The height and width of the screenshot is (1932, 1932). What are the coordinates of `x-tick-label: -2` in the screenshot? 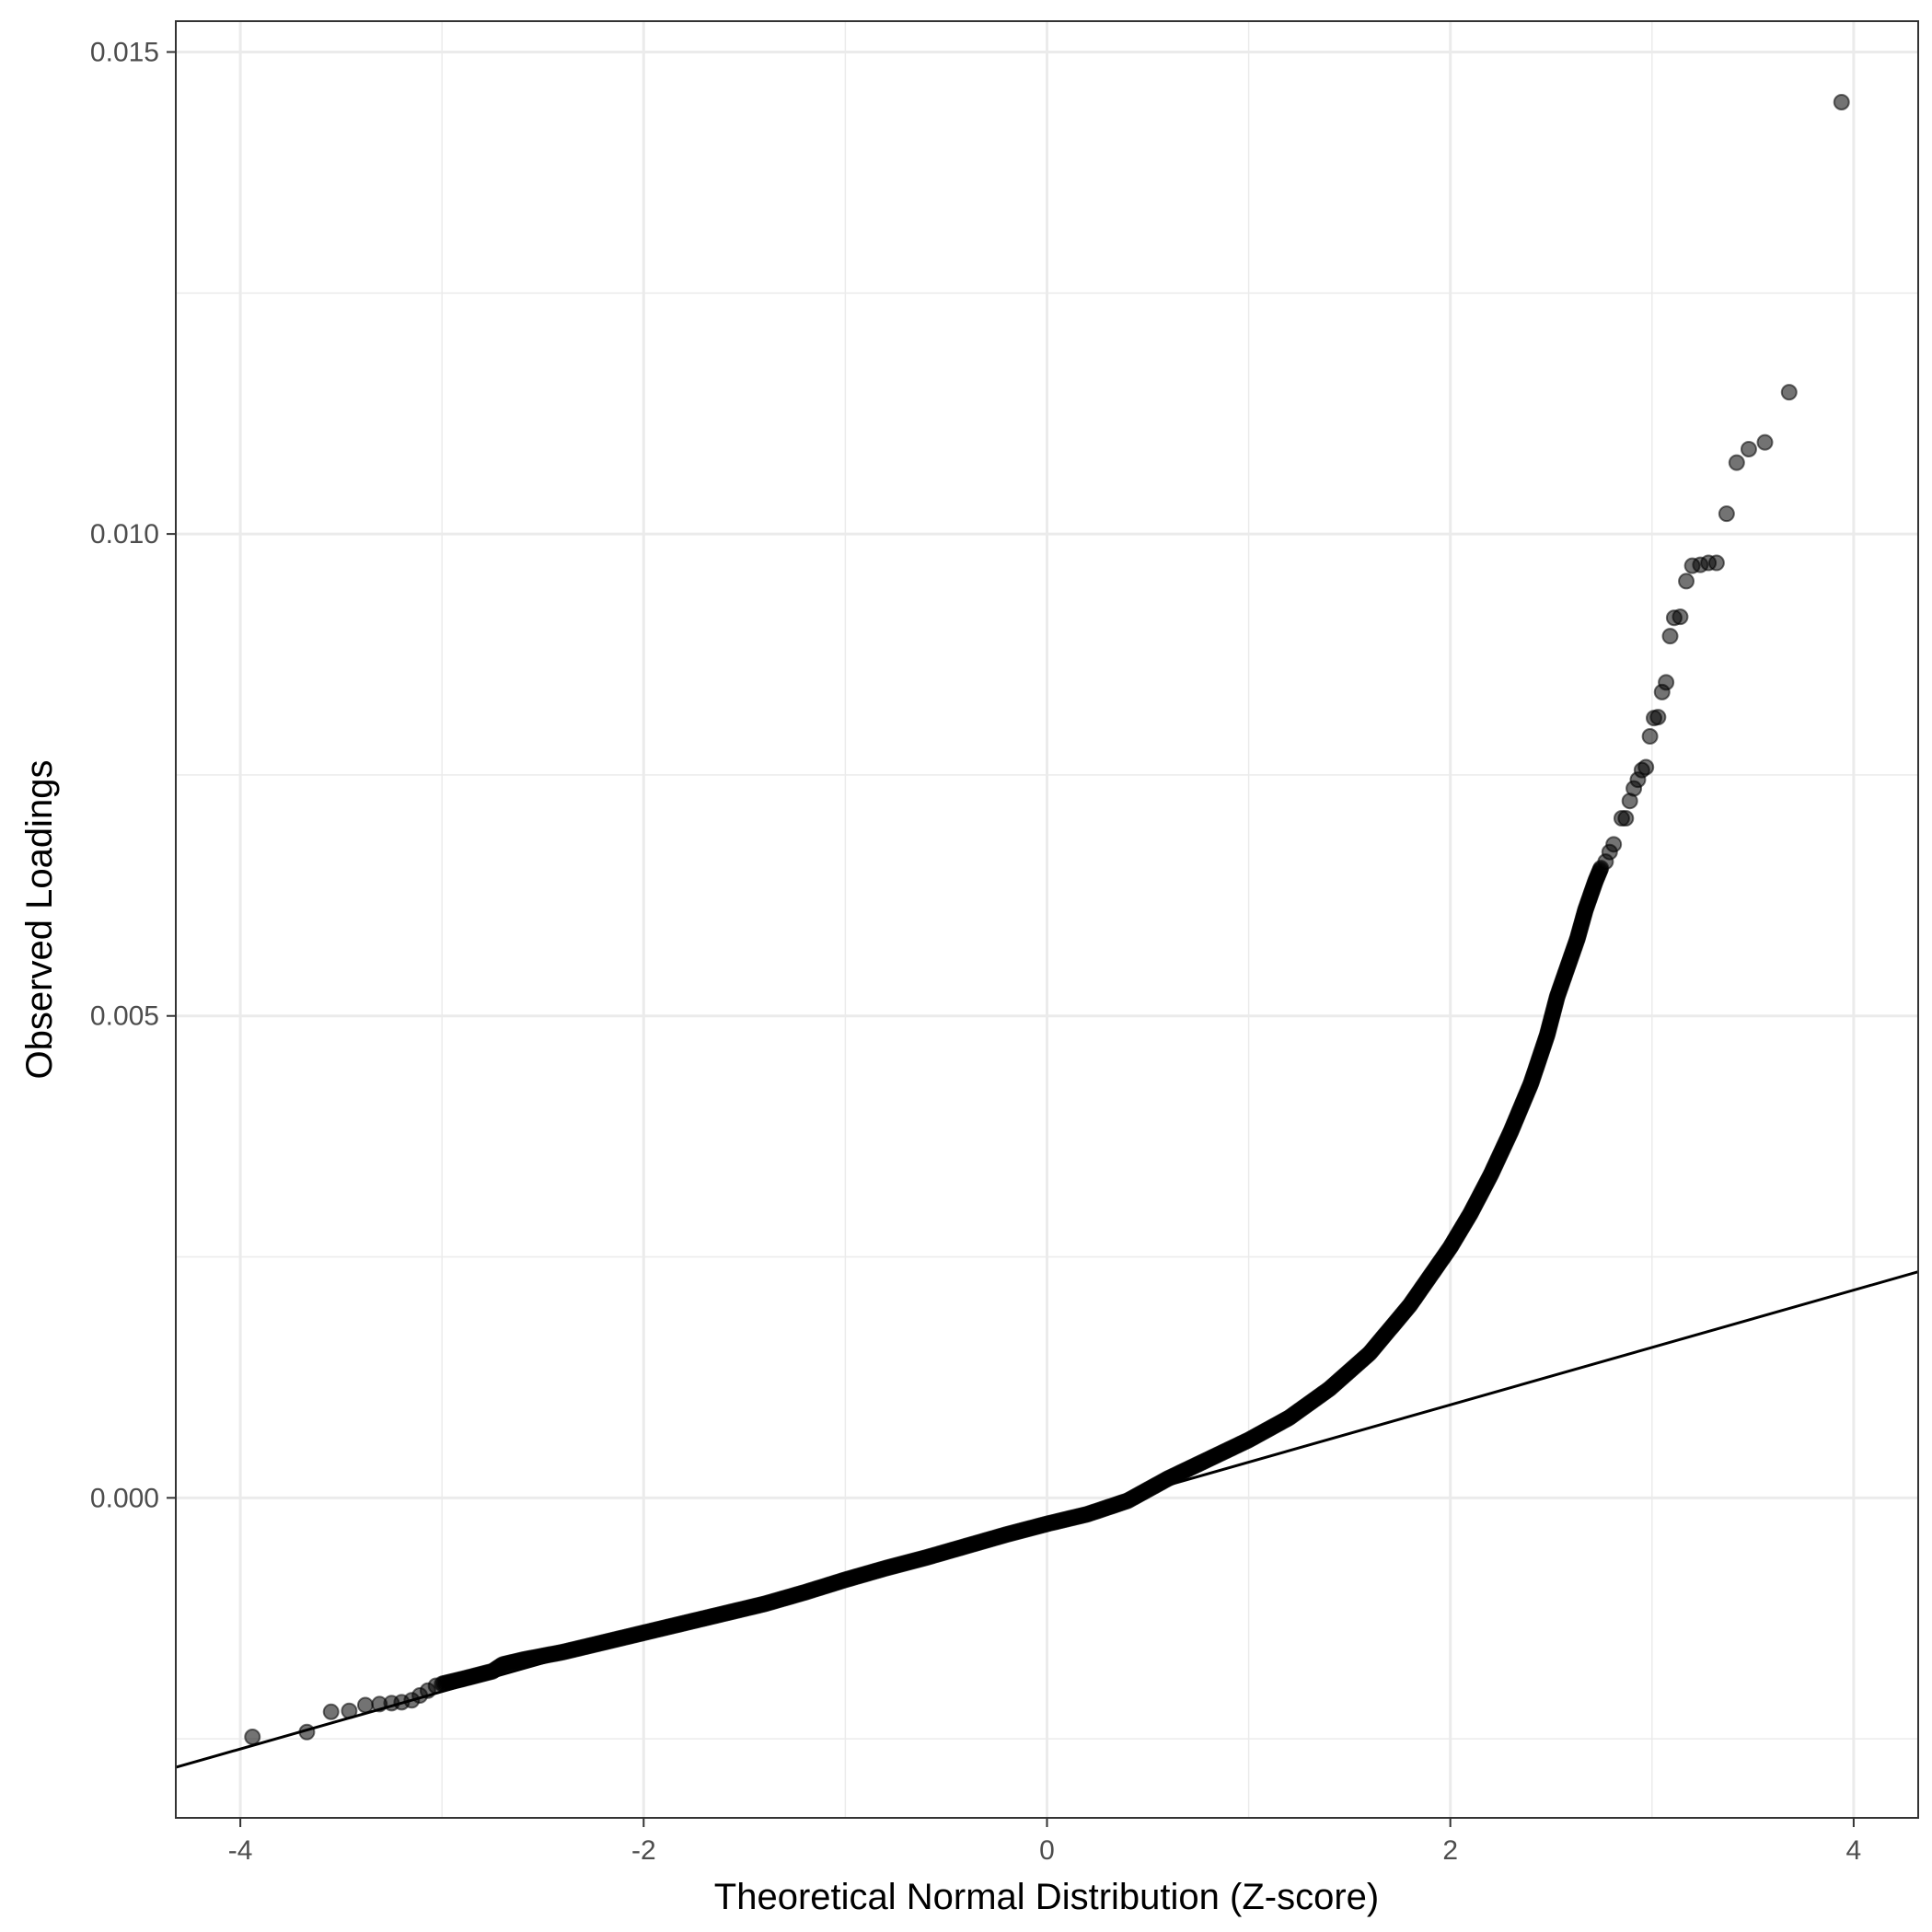 It's located at (644, 1851).